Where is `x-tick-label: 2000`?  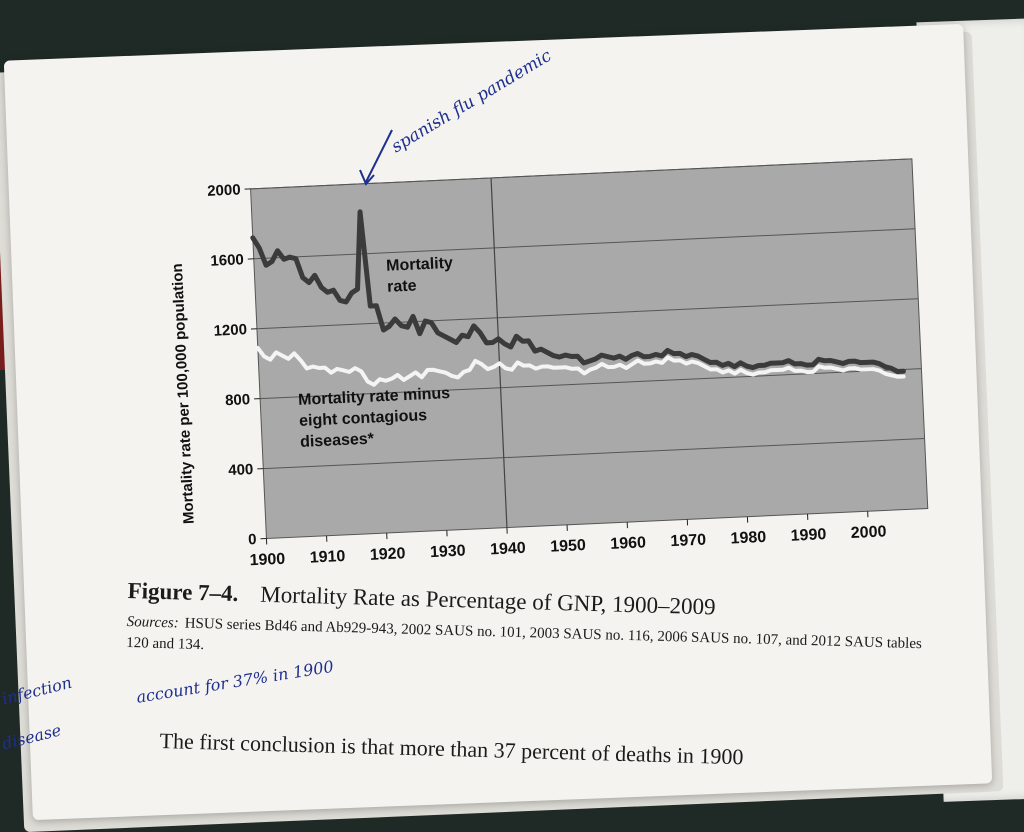
x-tick-label: 2000 is located at coordinates (868, 532).